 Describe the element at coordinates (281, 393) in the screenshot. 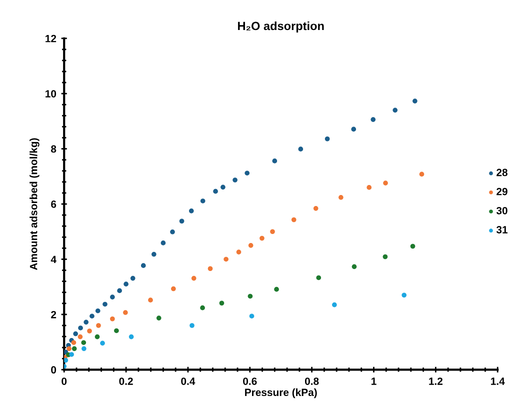

I see `x-axis-title: Pressure (kPa)` at that location.